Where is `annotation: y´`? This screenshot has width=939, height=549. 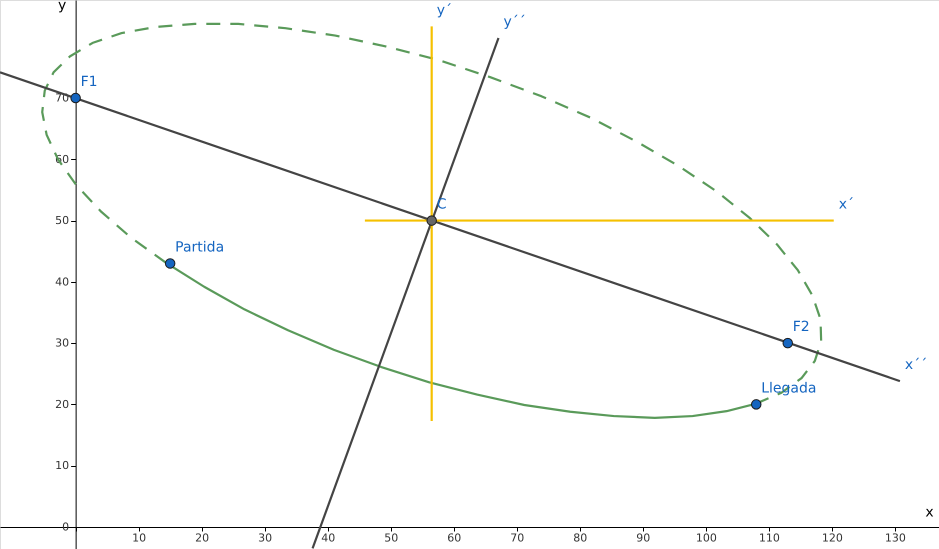
annotation: y´ is located at coordinates (444, 10).